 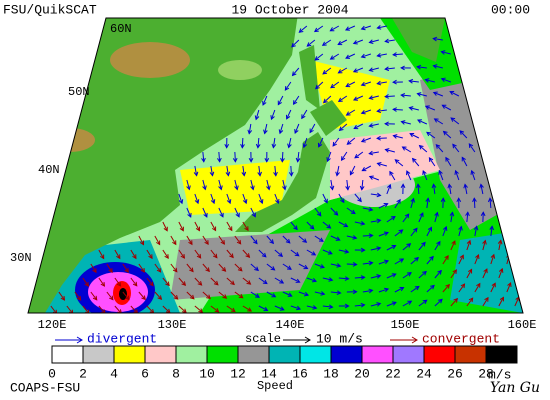 What do you see at coordinates (277, 338) in the screenshot?
I see `legend: divergent scale 10 m/s convergent` at bounding box center [277, 338].